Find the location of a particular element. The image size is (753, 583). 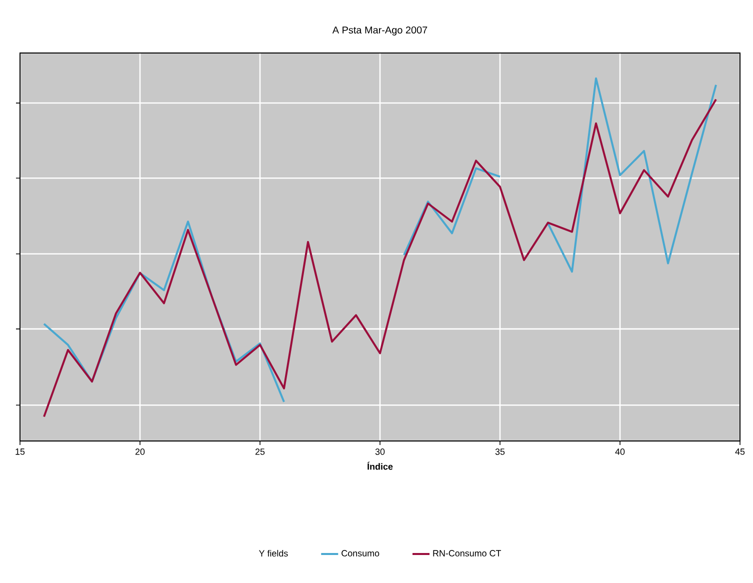

x-tick-label: 15 is located at coordinates (20, 451).